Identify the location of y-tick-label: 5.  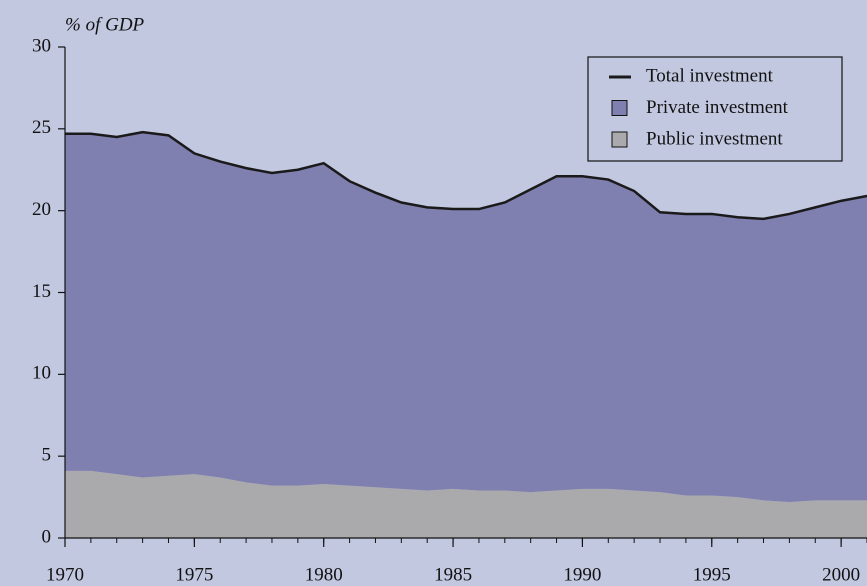
(47, 455).